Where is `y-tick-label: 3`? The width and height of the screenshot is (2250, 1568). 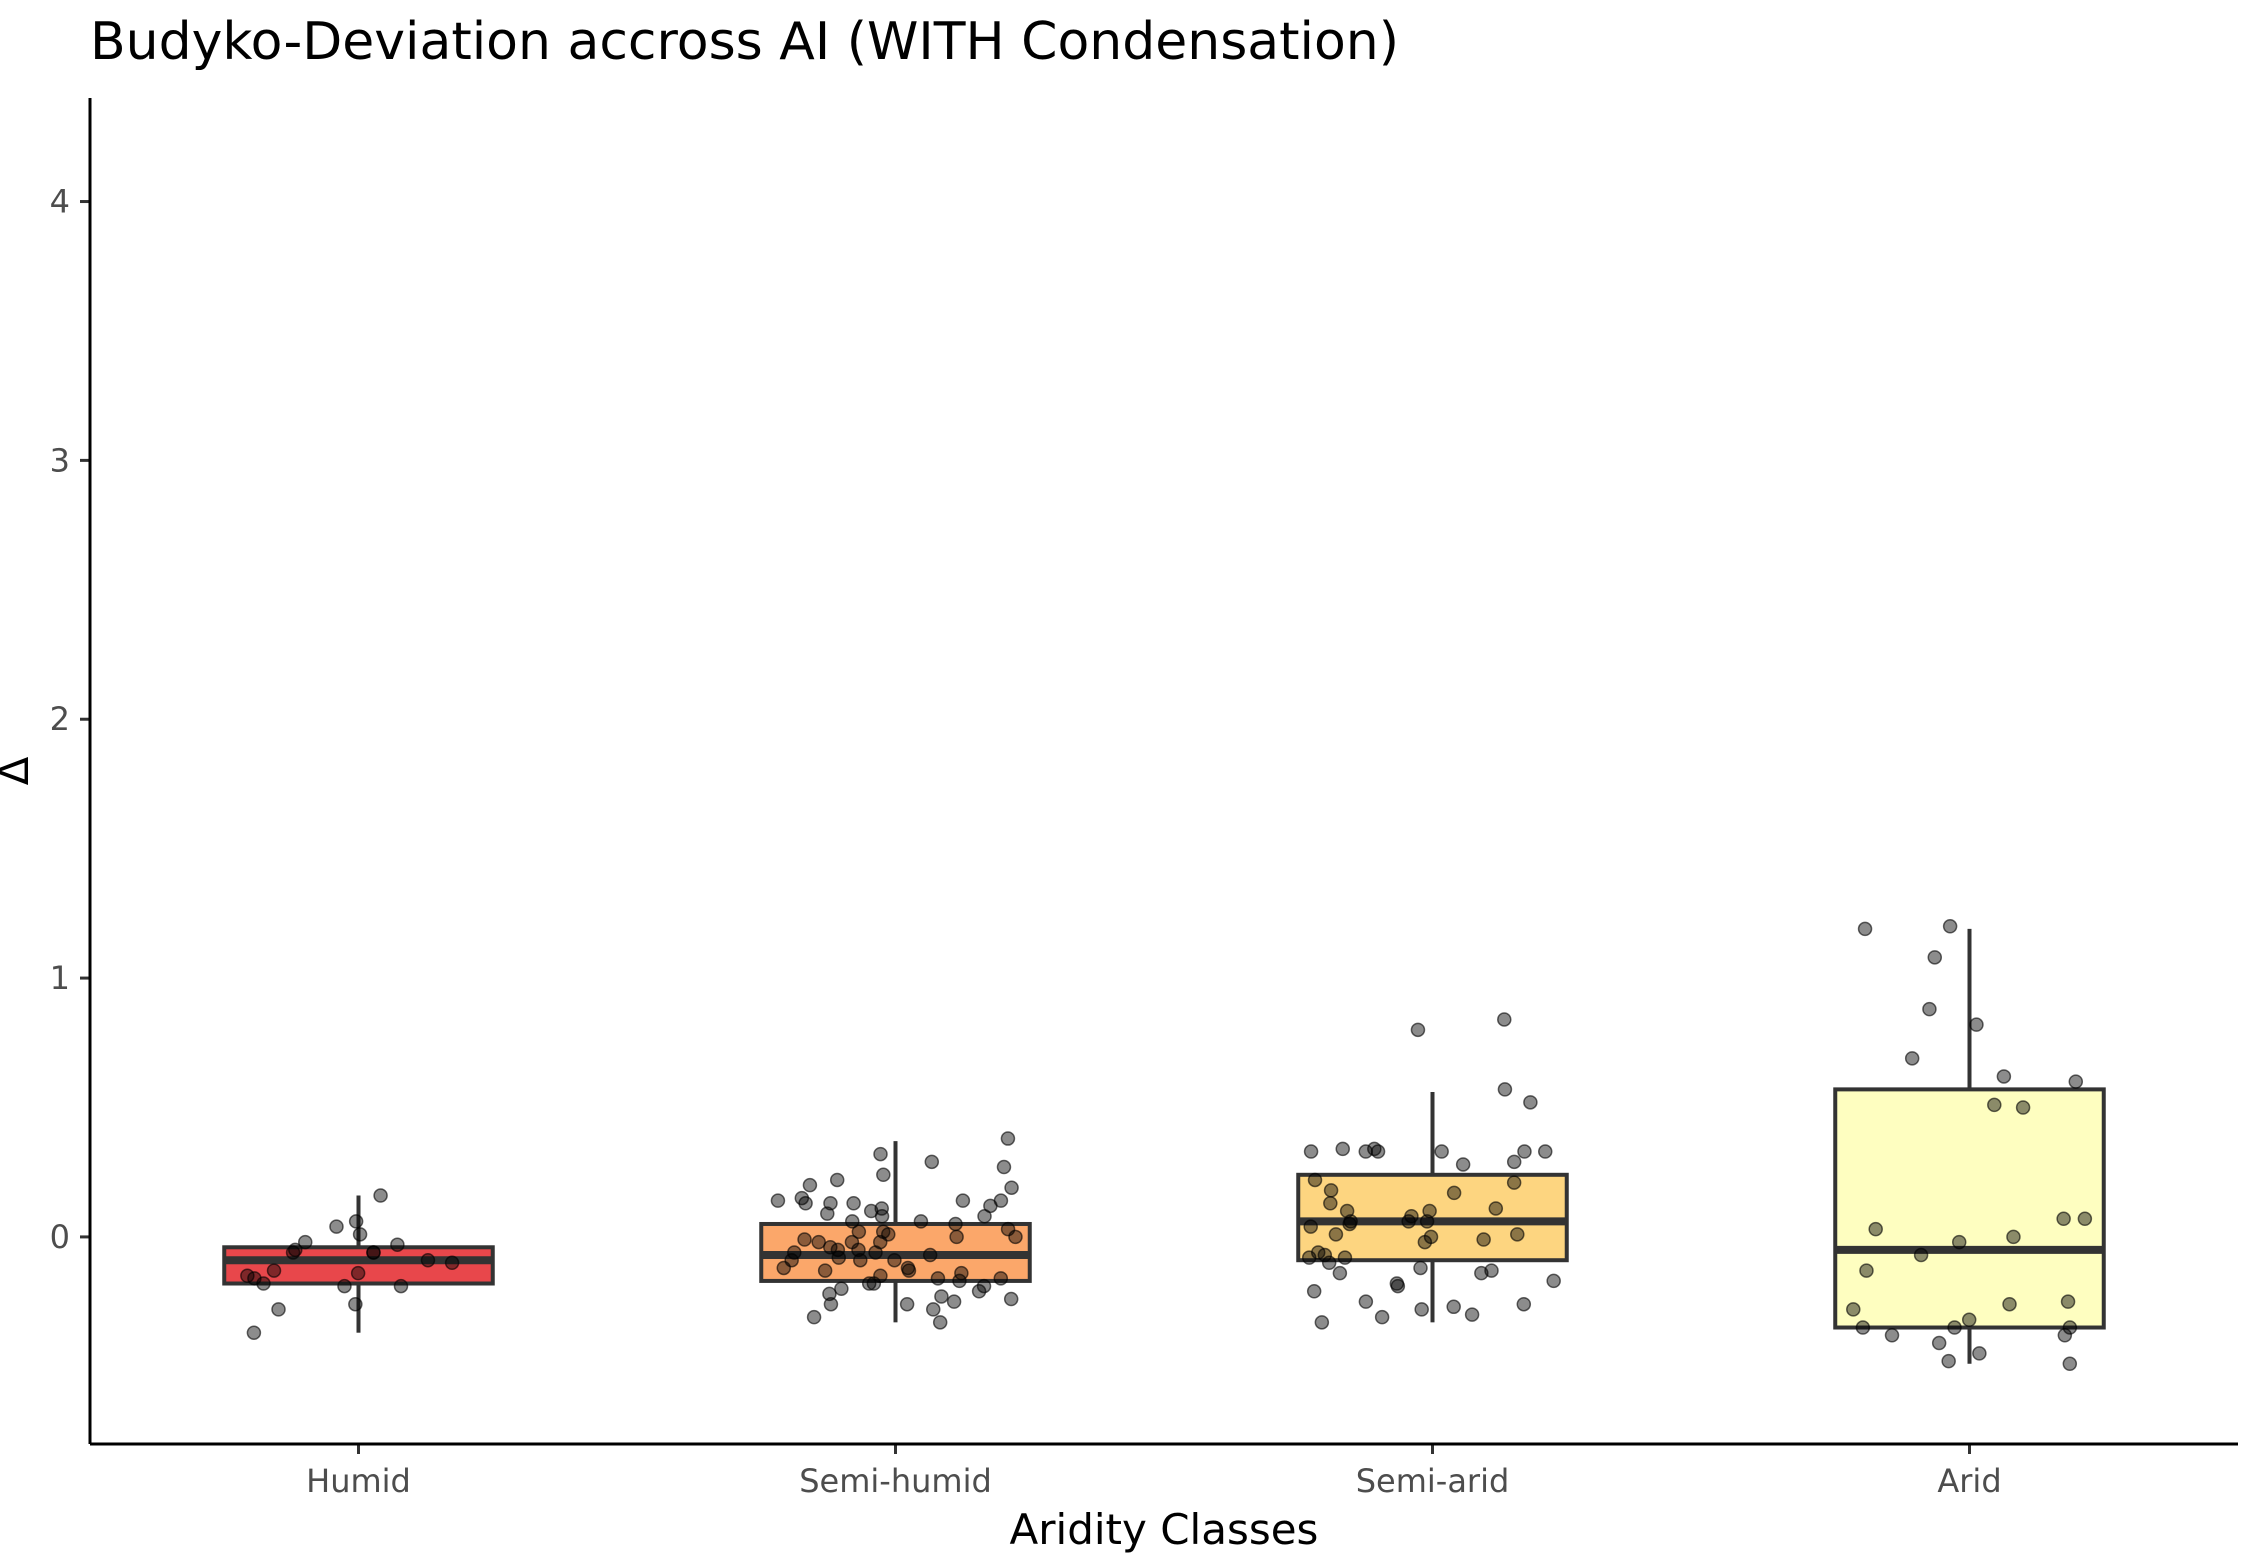
y-tick-label: 3 is located at coordinates (60, 460).